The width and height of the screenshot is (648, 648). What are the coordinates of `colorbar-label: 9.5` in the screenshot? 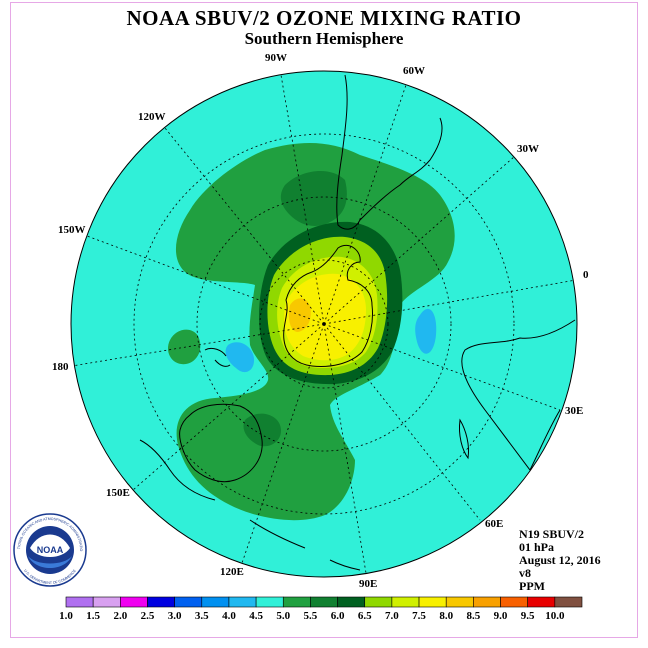 It's located at (527, 616).